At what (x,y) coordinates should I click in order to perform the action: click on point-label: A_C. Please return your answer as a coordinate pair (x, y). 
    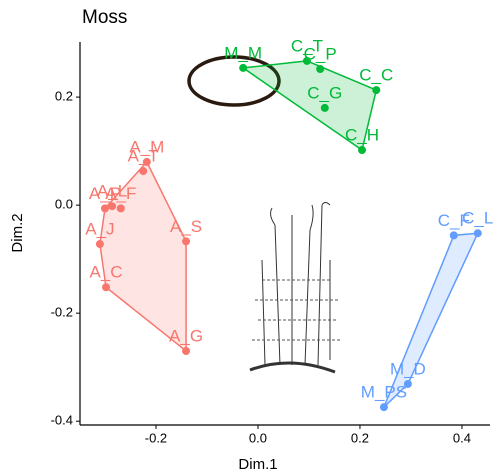
    Looking at the image, I should click on (105, 272).